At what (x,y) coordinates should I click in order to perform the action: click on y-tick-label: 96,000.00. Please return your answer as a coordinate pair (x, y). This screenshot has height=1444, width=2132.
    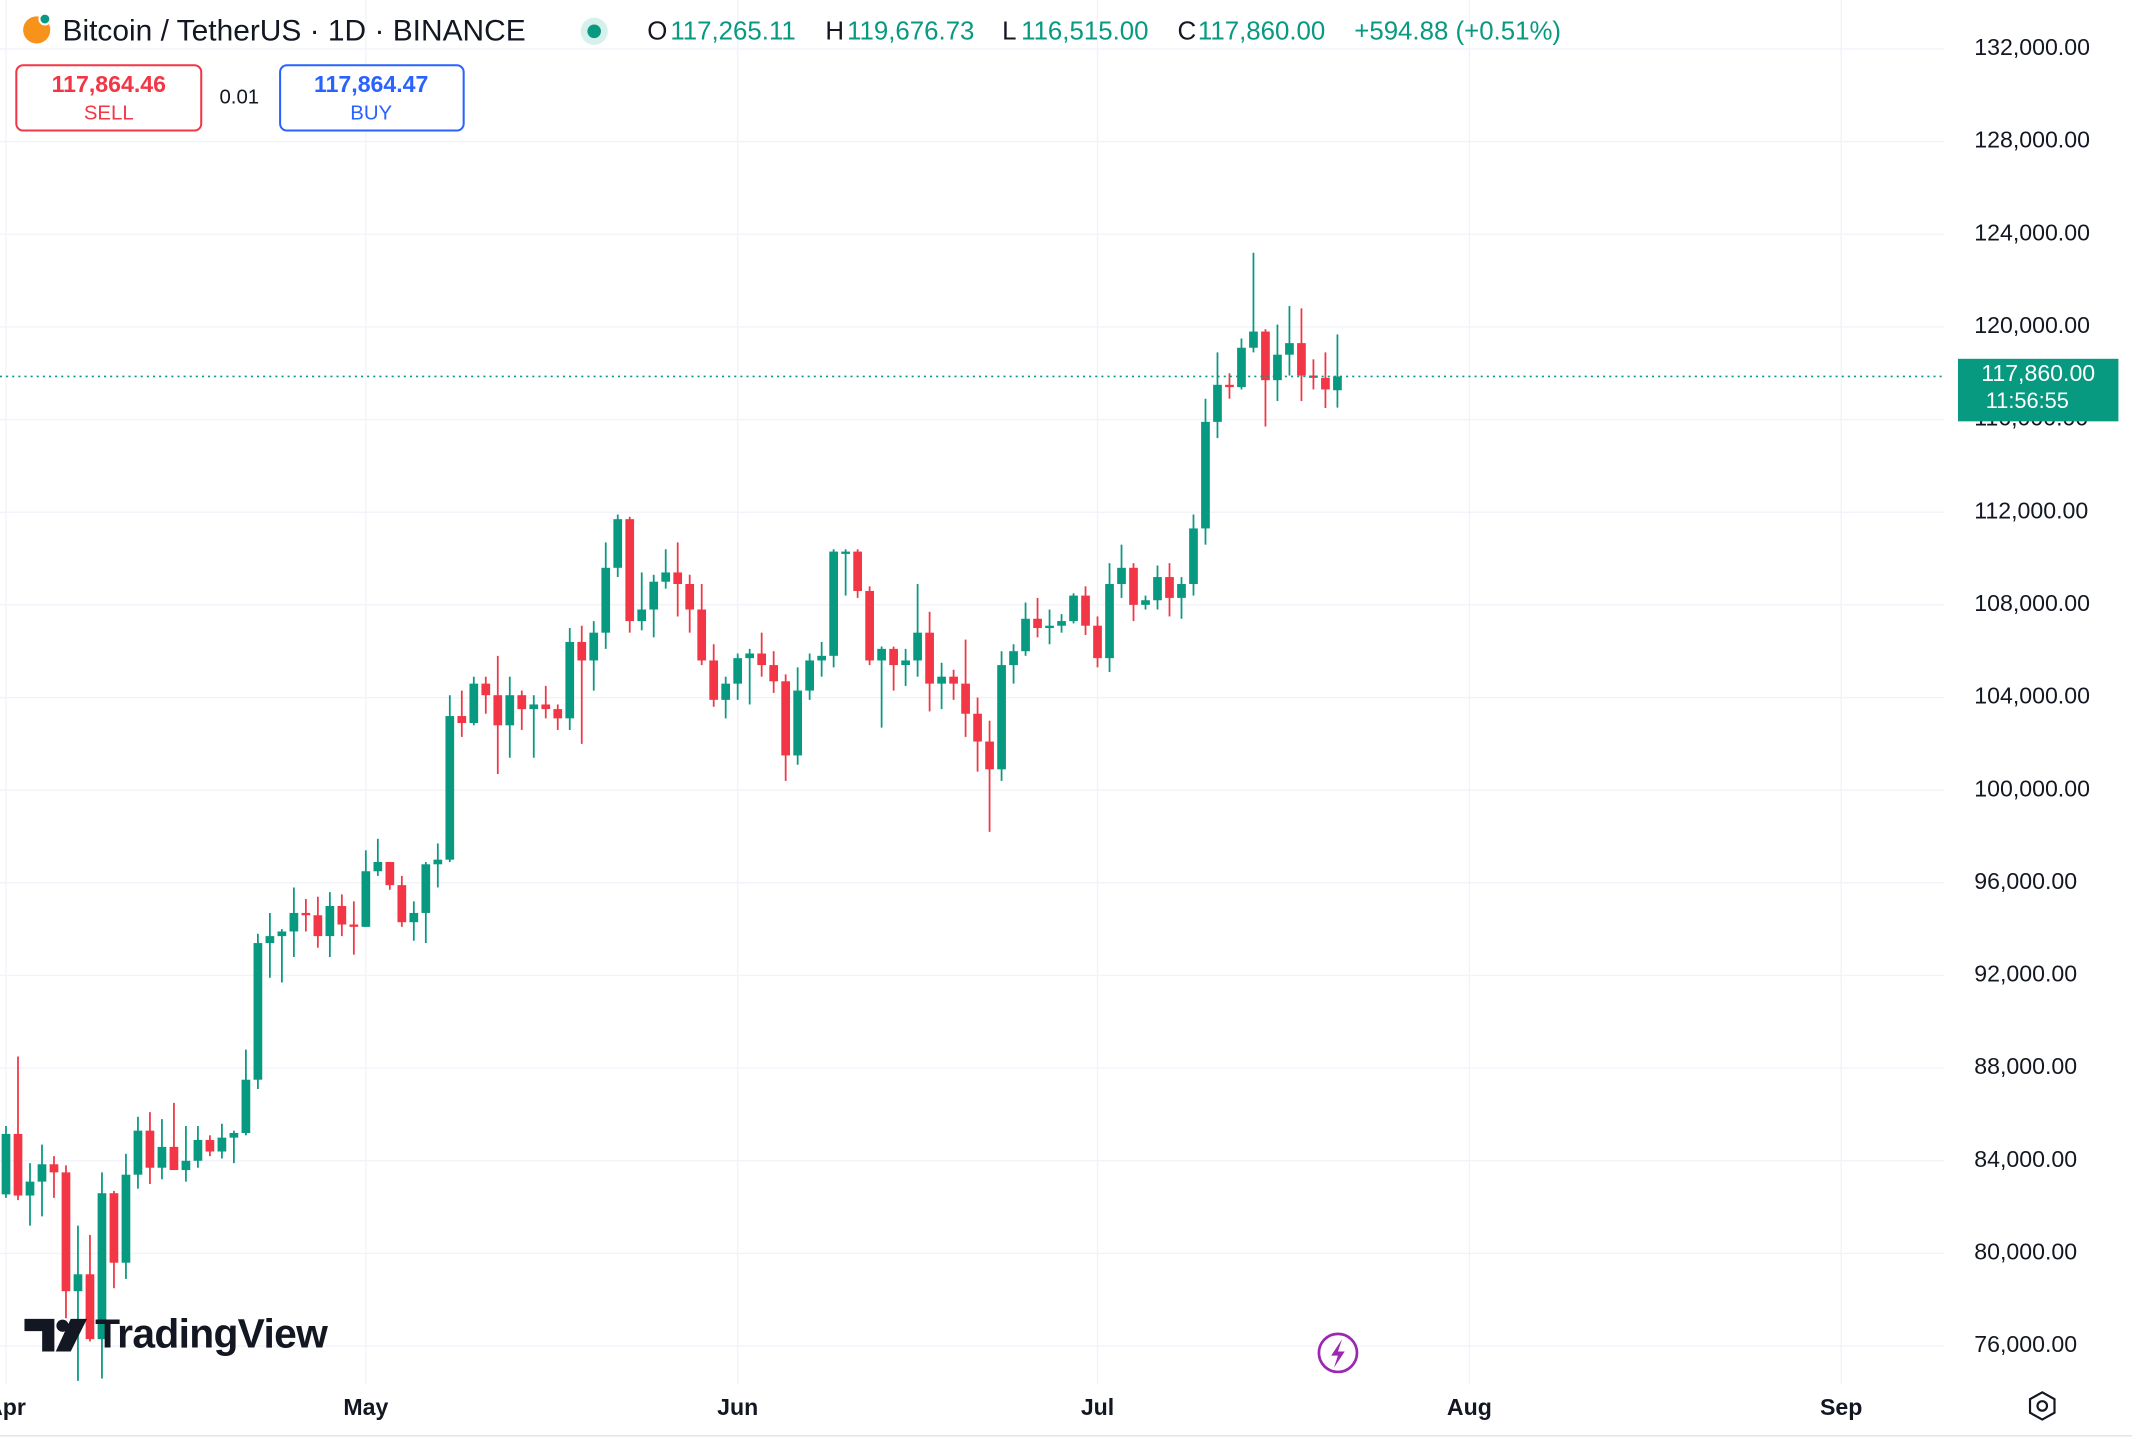
    Looking at the image, I should click on (2025, 881).